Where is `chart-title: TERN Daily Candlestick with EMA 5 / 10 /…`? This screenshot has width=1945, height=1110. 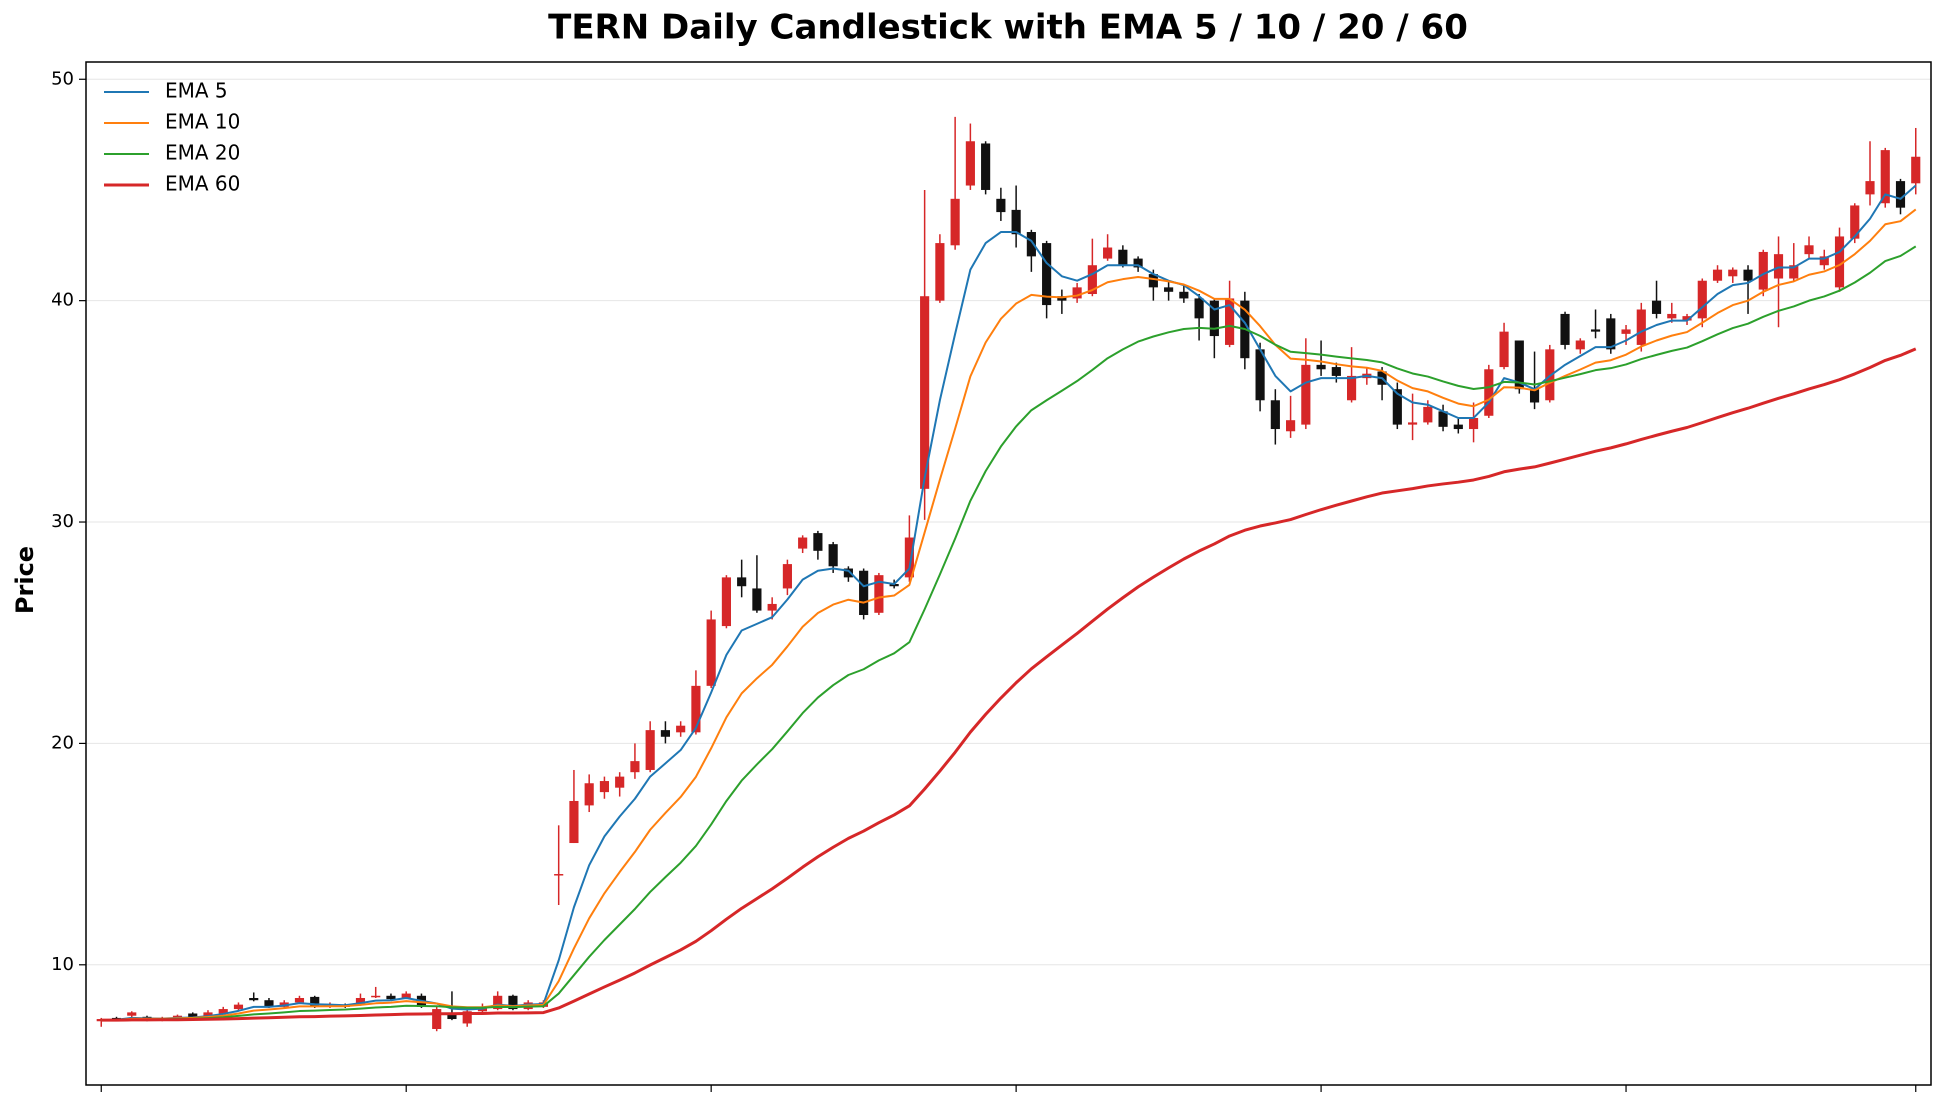 chart-title: TERN Daily Candlestick with EMA 5 / 10 /… is located at coordinates (1008, 28).